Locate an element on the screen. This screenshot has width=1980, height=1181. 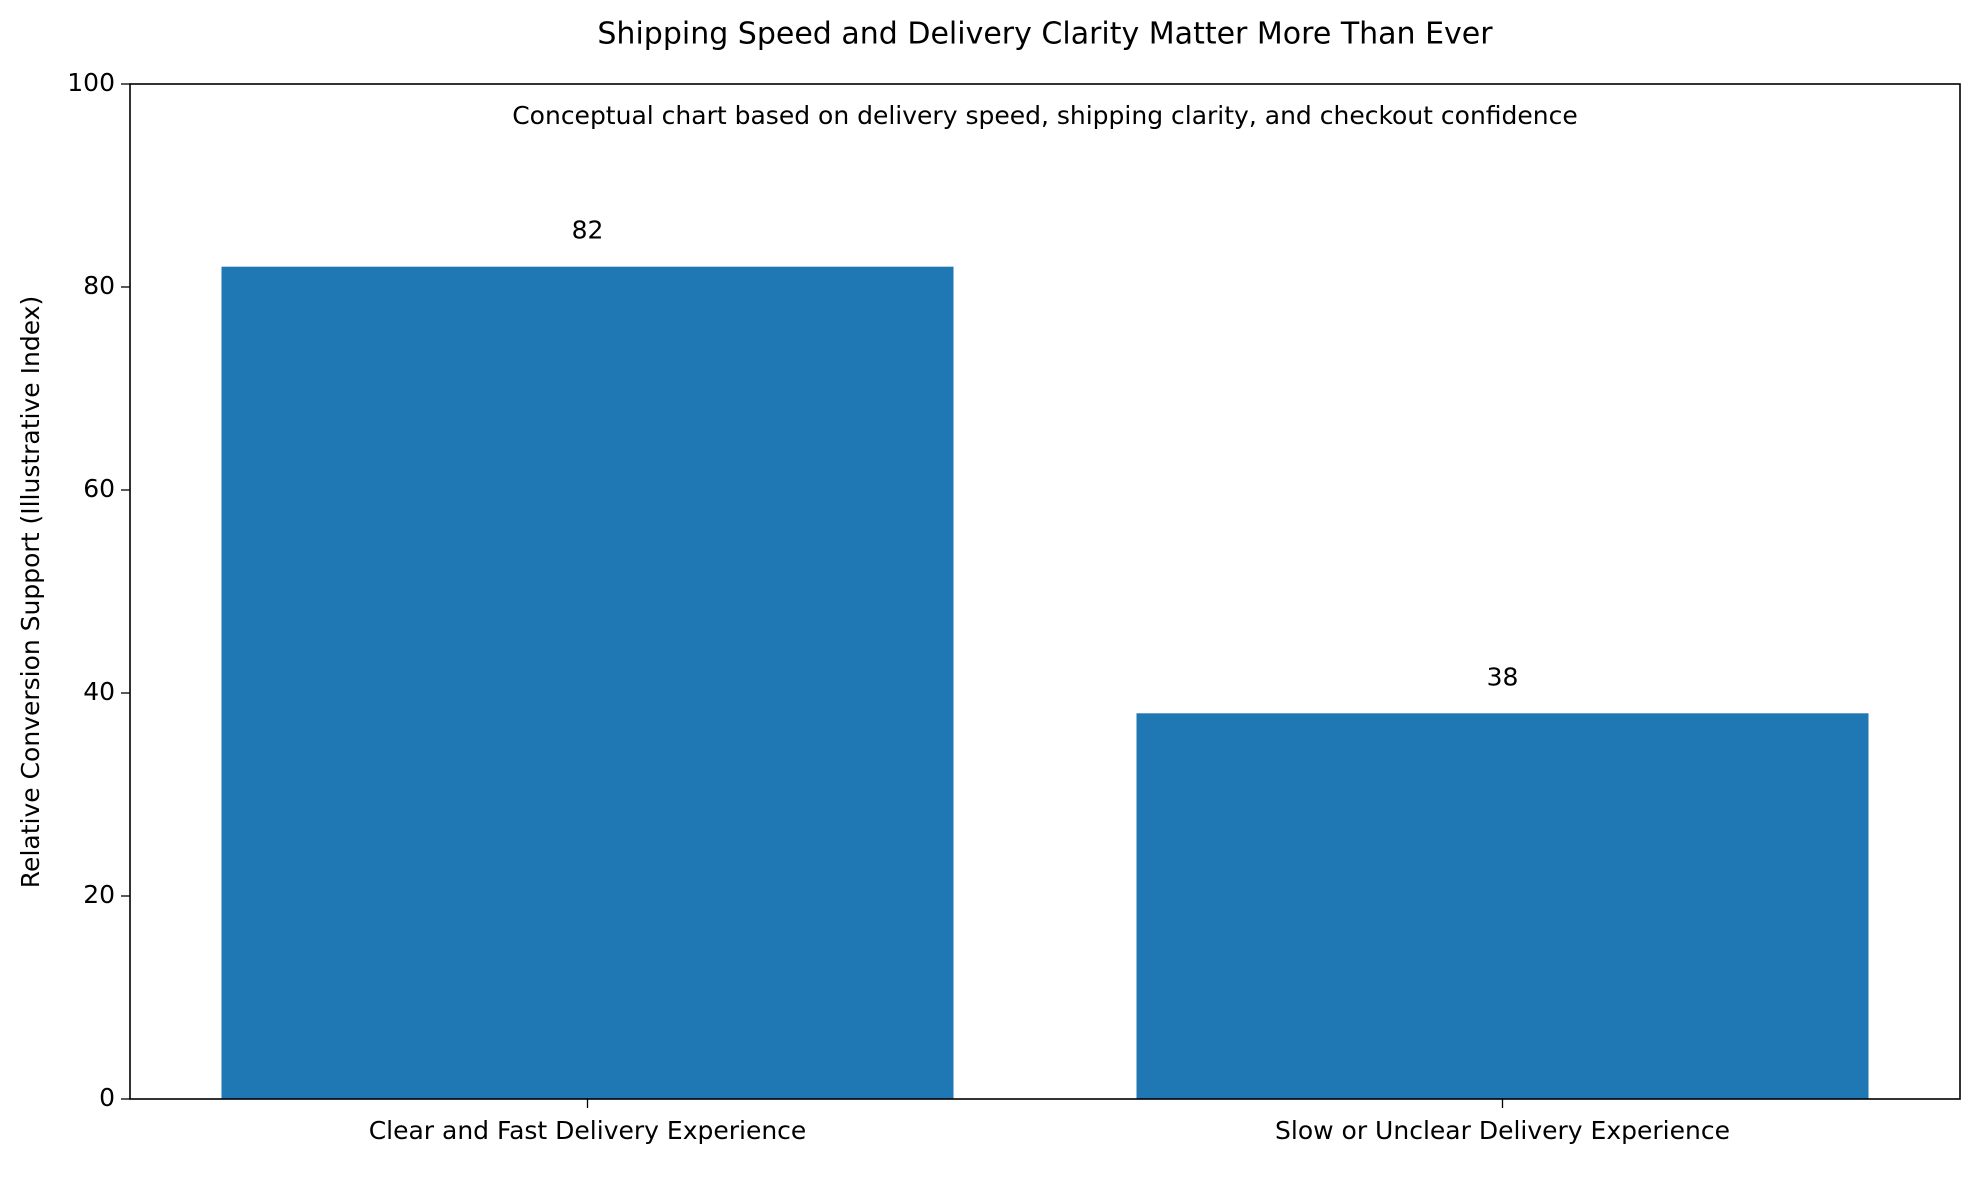
bar is located at coordinates (1502, 906).